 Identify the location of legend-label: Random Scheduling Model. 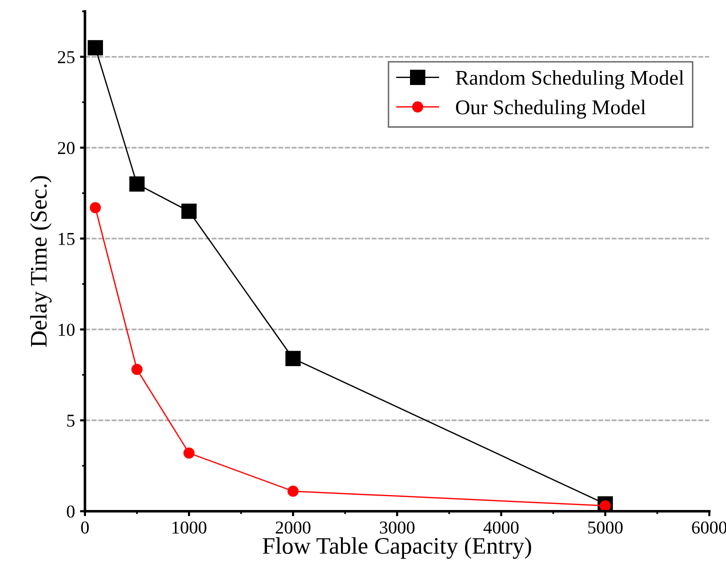
(570, 80).